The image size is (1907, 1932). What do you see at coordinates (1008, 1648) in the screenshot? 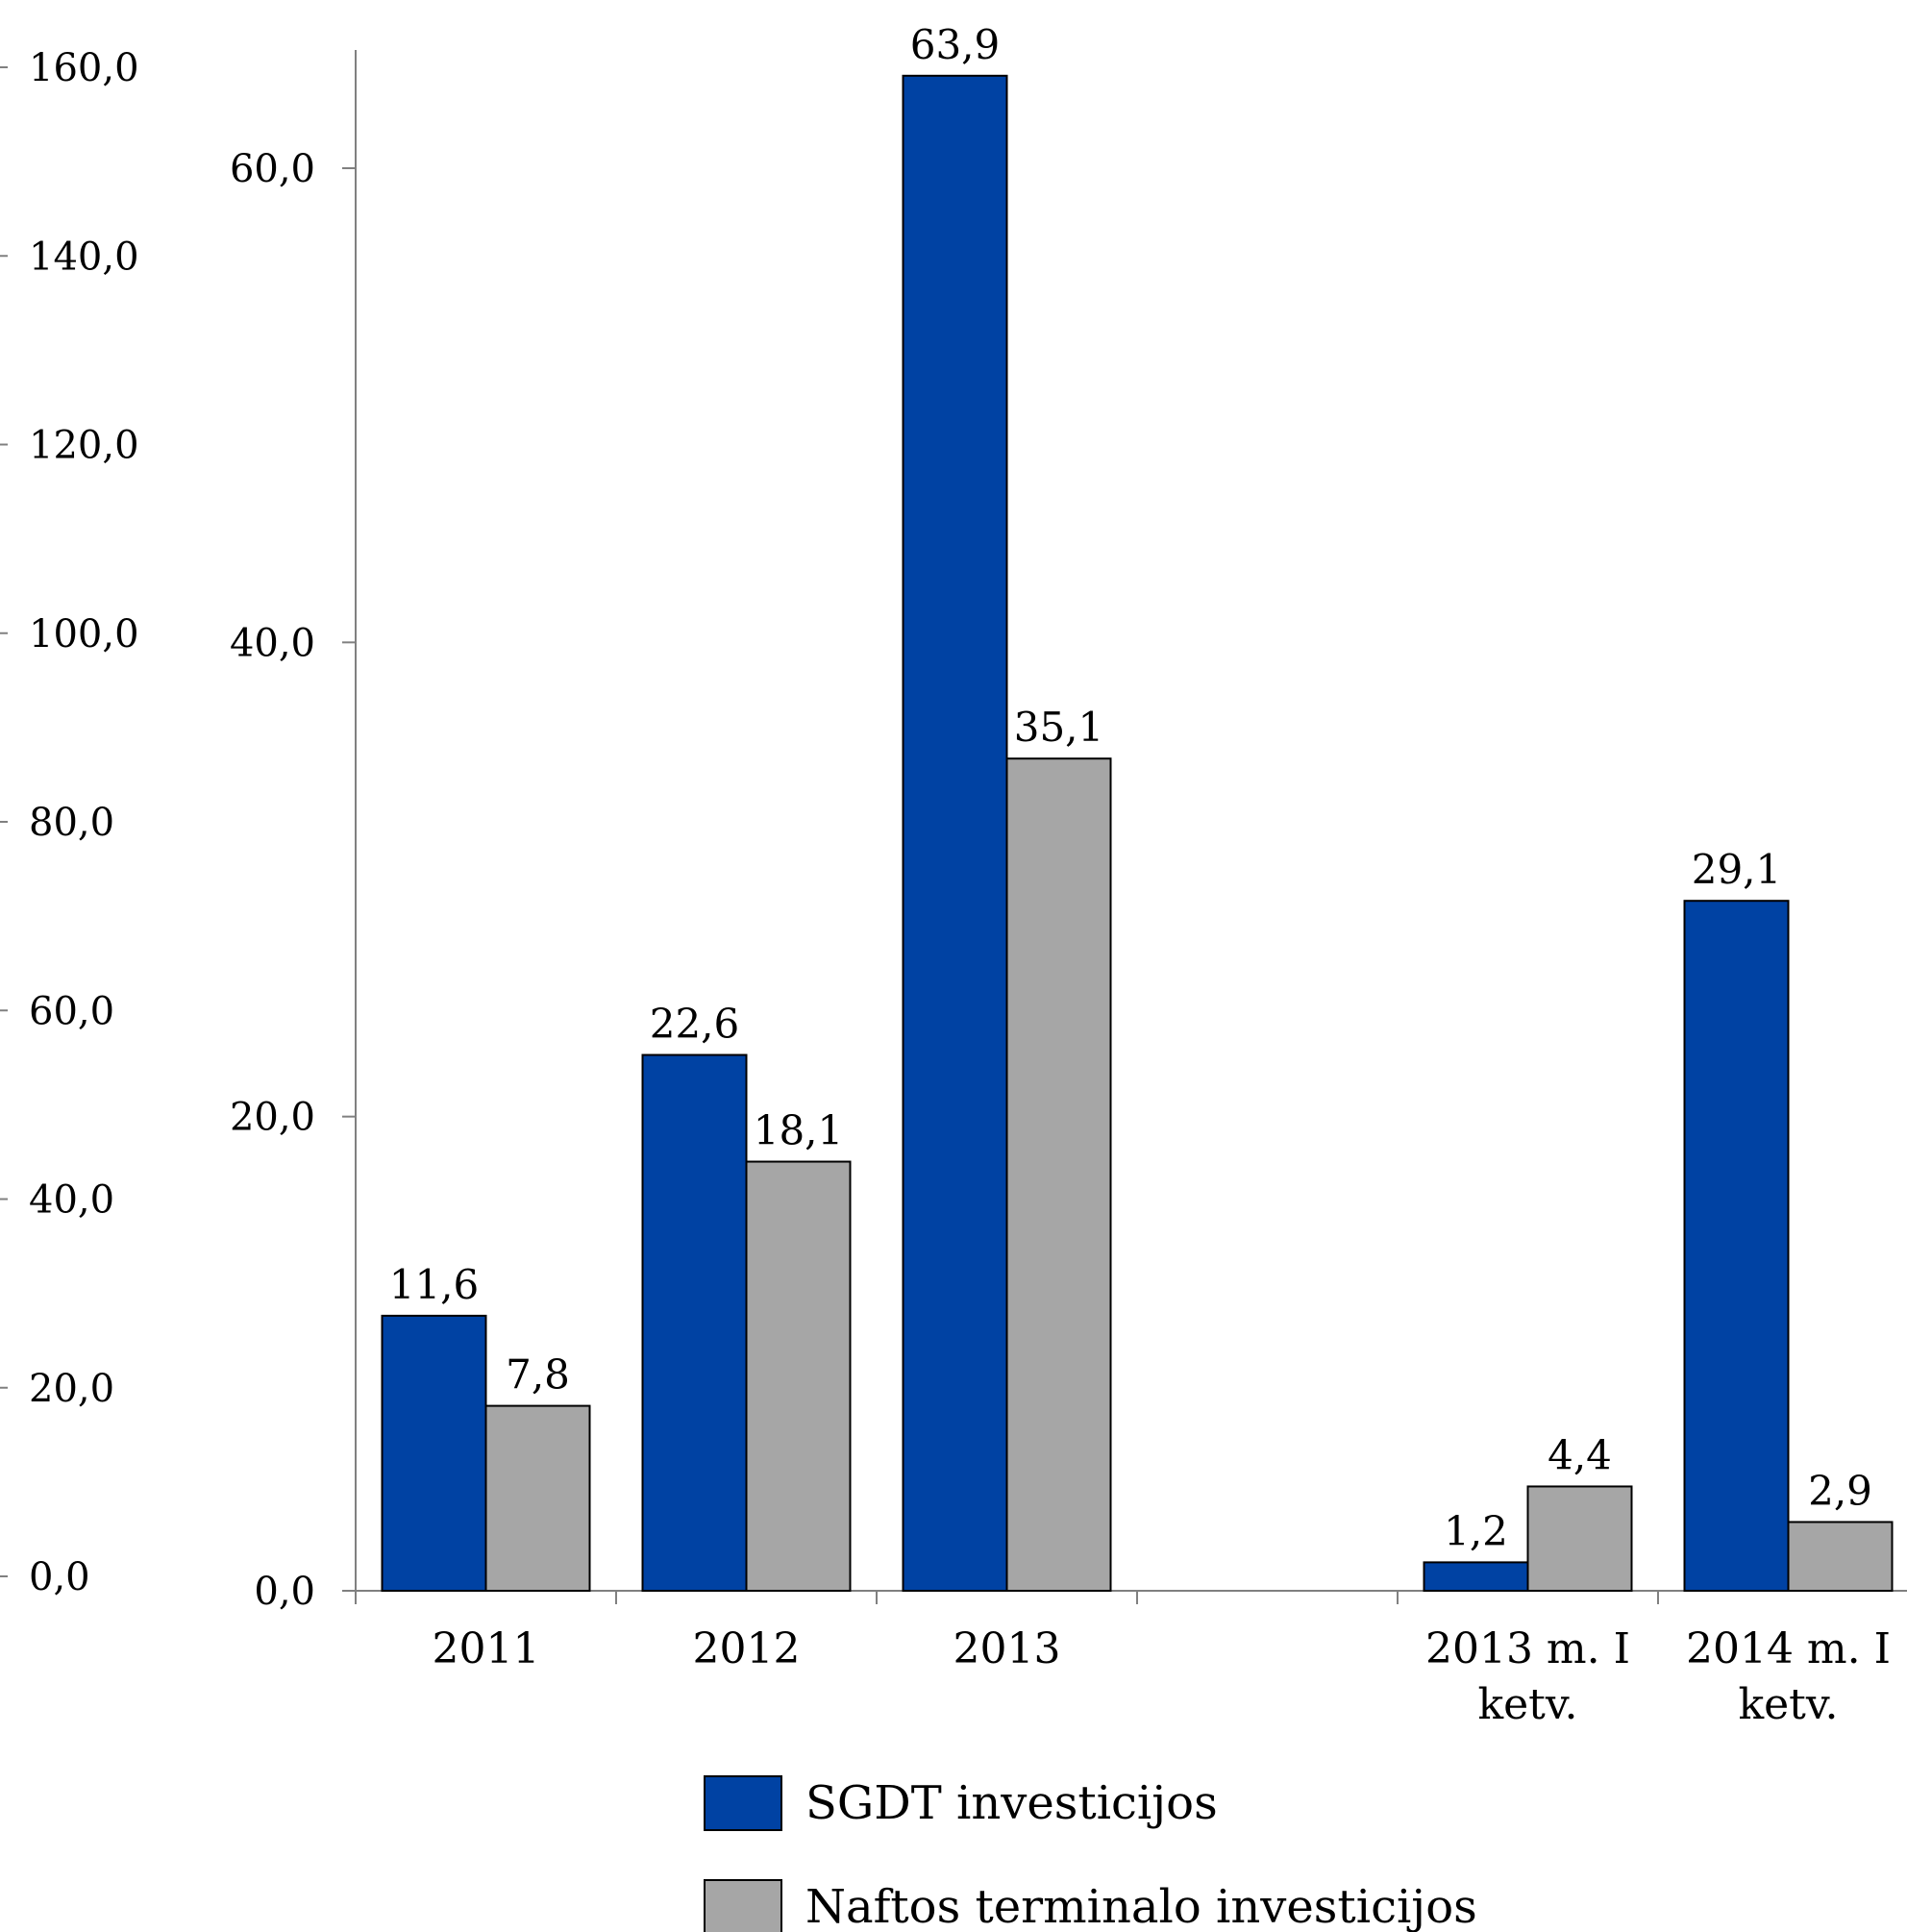
I see `category-label: 2013` at bounding box center [1008, 1648].